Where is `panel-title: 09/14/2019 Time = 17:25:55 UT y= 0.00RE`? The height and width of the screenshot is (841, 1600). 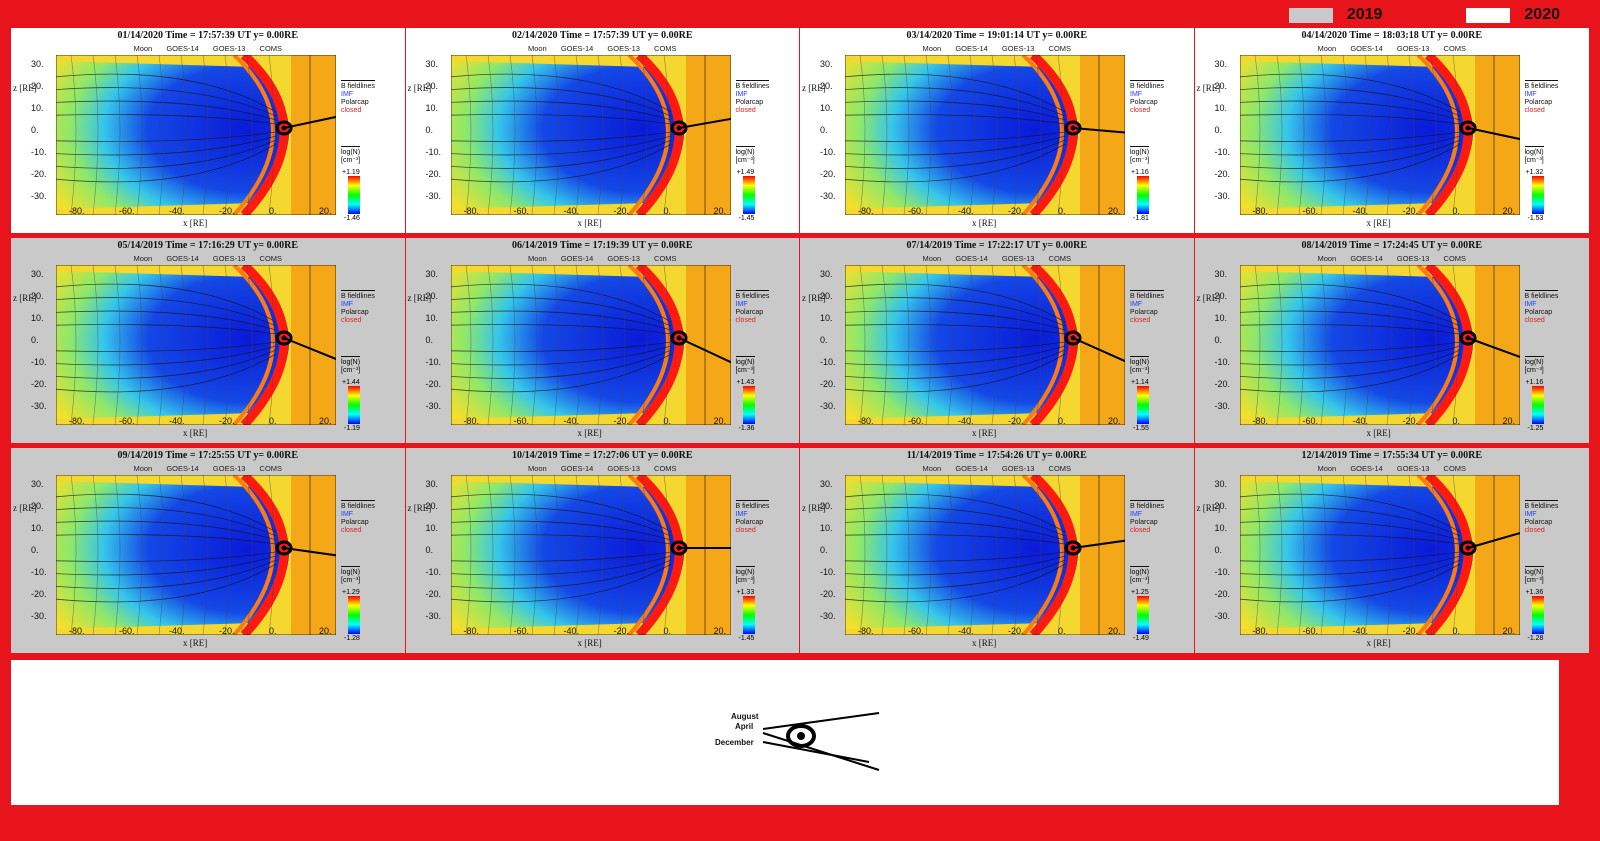
panel-title: 09/14/2019 Time = 17:25:55 UT y= 0.00RE is located at coordinates (208, 455).